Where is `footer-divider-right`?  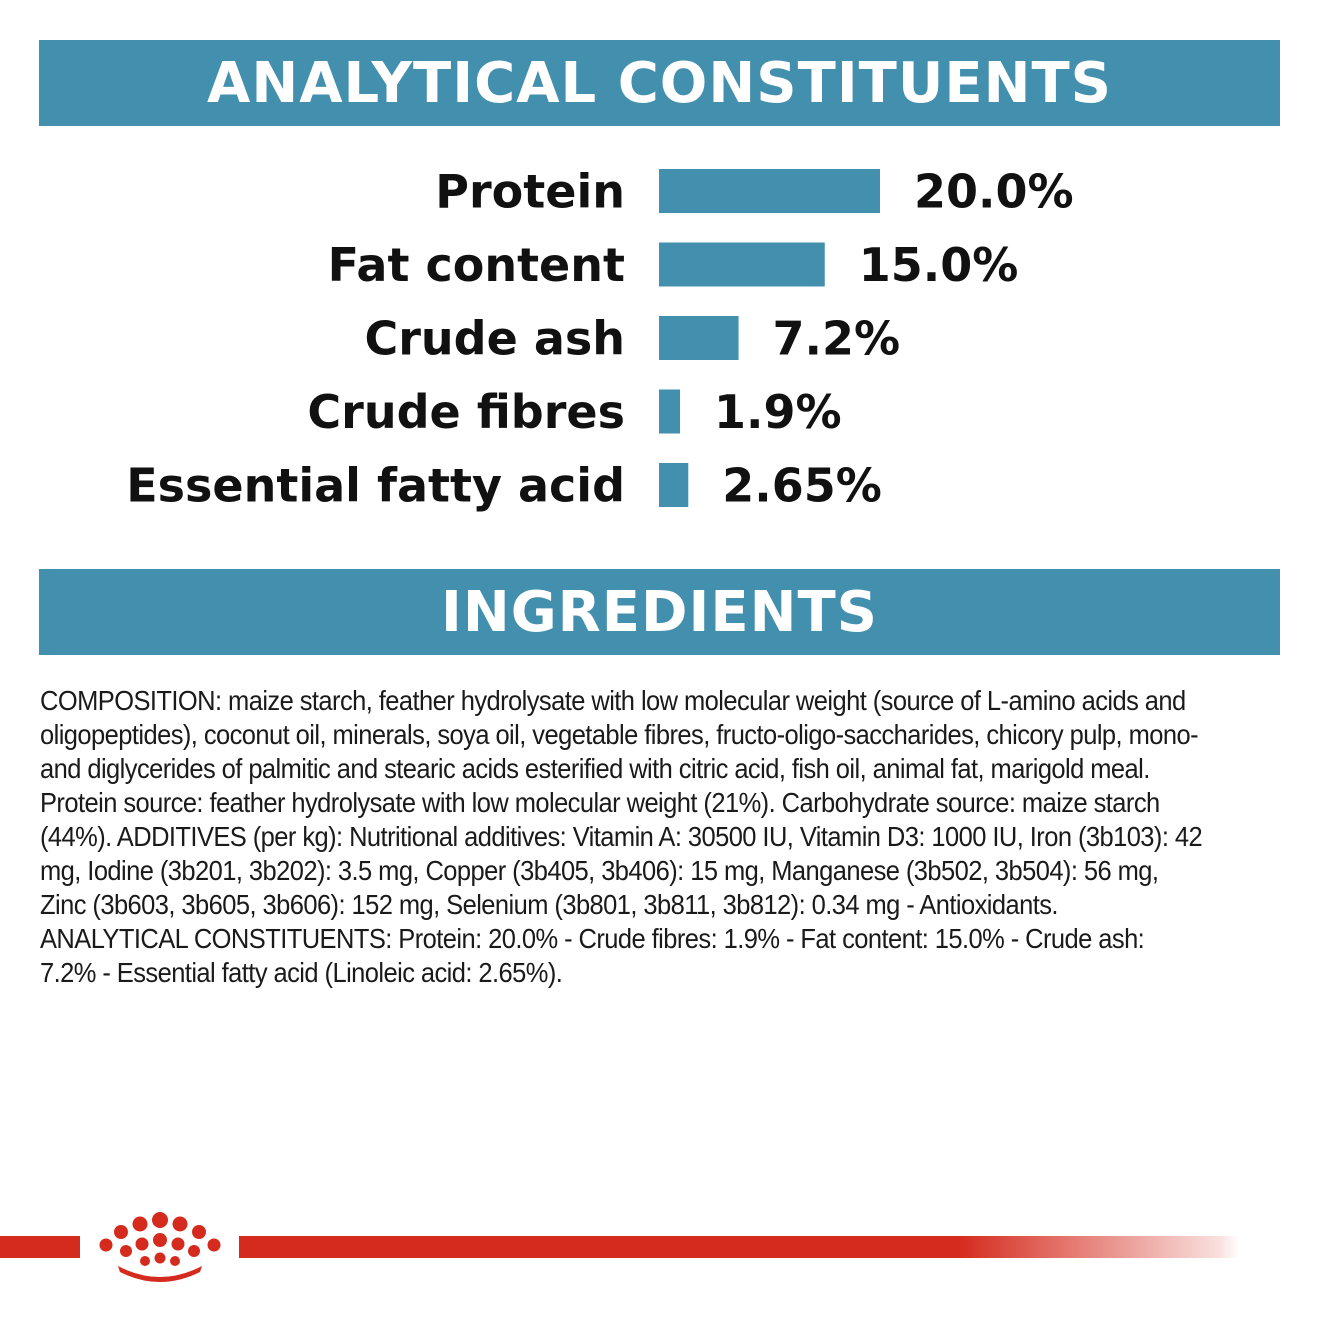
footer-divider-right is located at coordinates (739, 1247).